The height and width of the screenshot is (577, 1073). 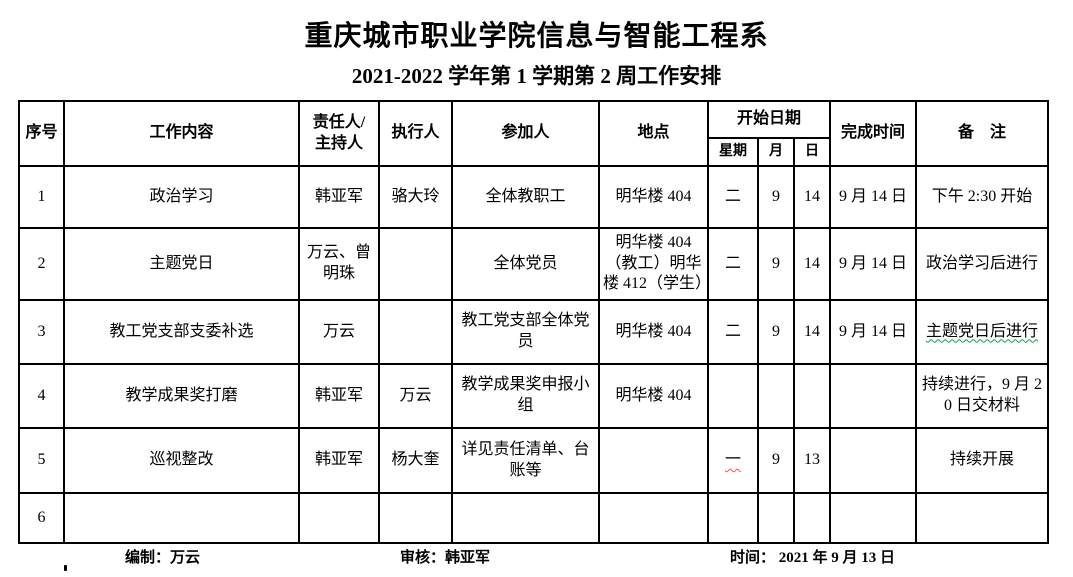 I want to click on cell-responsible: 万云, so click(x=339, y=332).